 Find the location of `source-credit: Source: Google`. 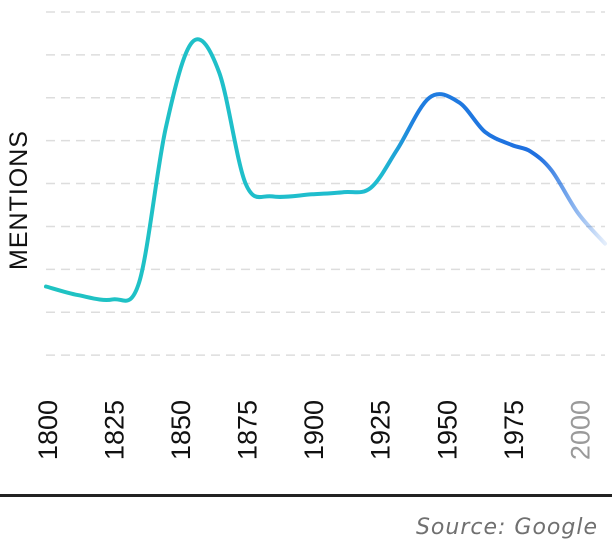

source-credit: Source: Google is located at coordinates (506, 527).